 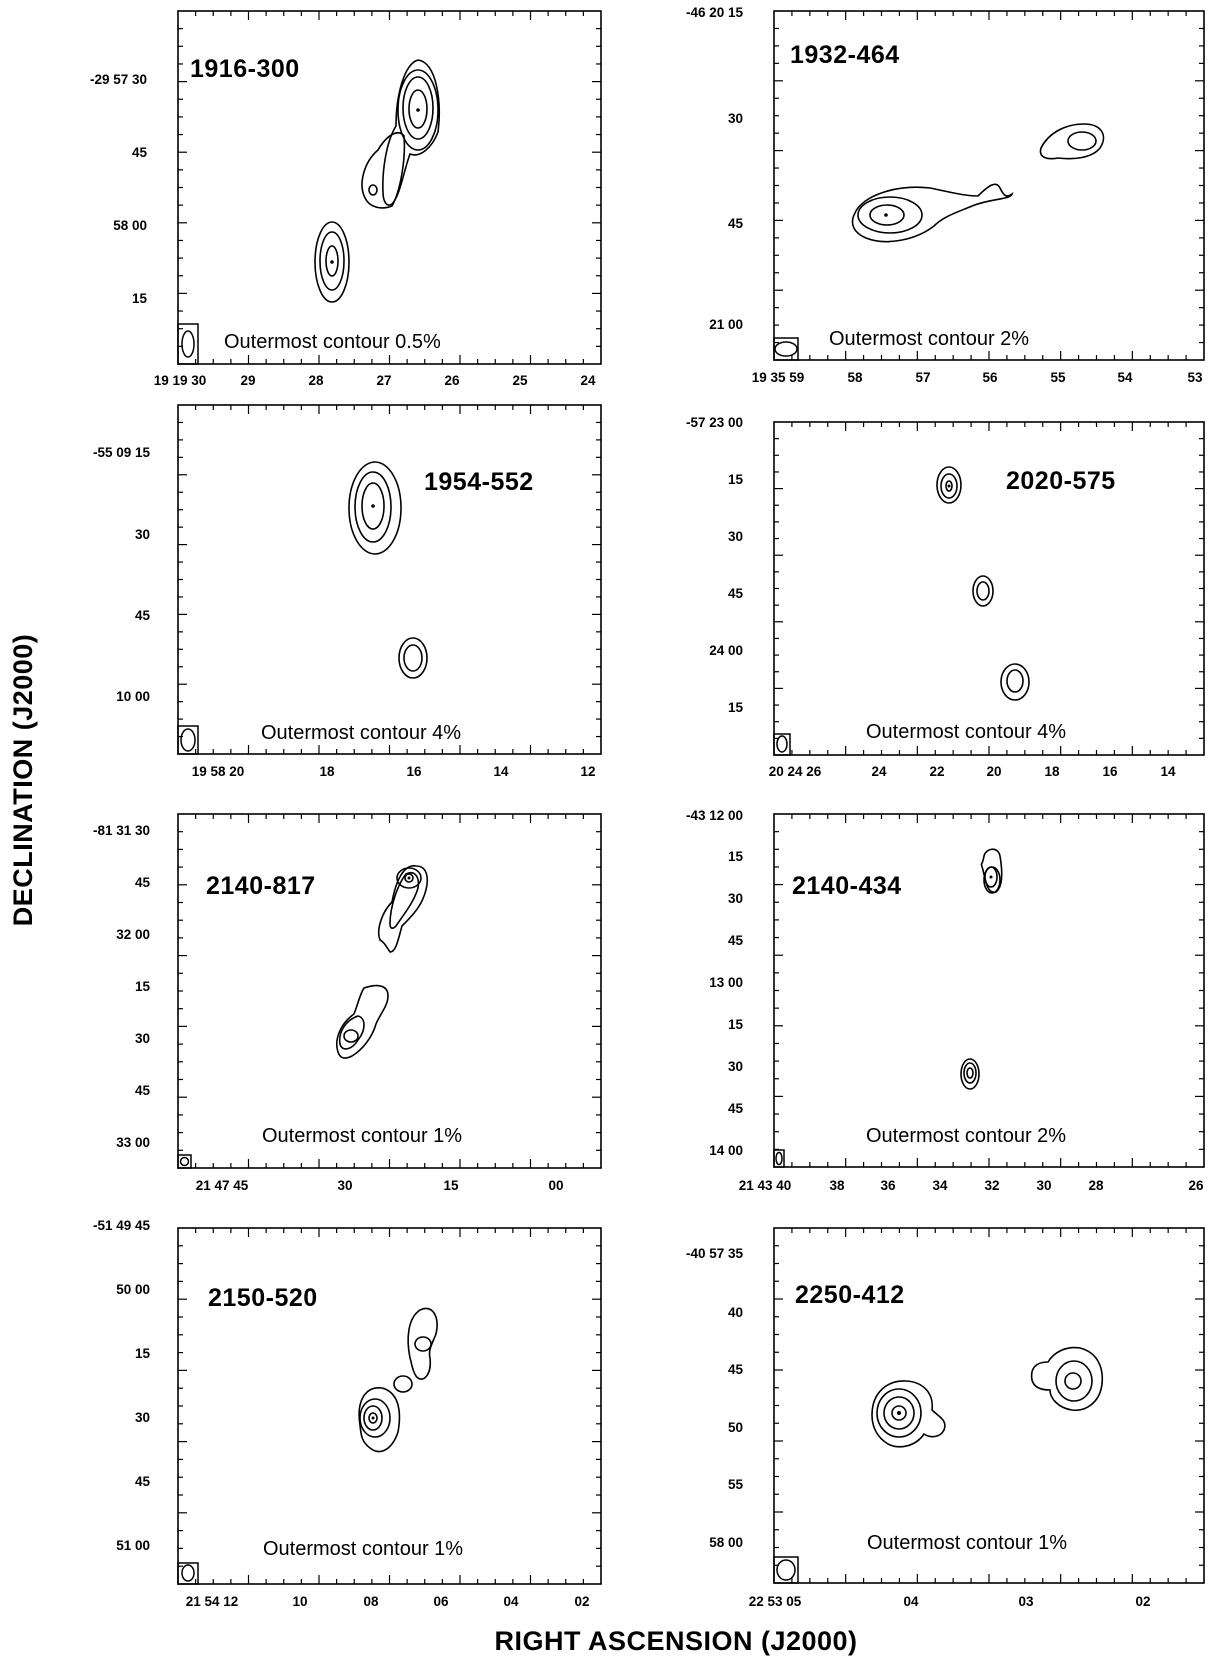 I want to click on x-tick-label: 53, so click(x=1195, y=377).